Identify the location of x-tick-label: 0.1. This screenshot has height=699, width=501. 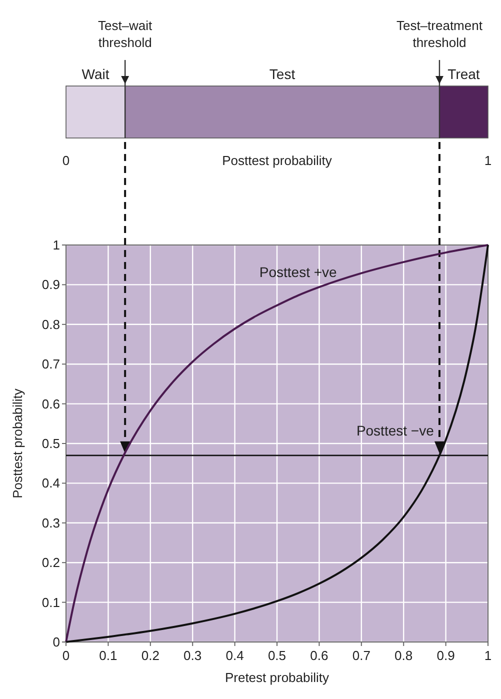
(108, 655).